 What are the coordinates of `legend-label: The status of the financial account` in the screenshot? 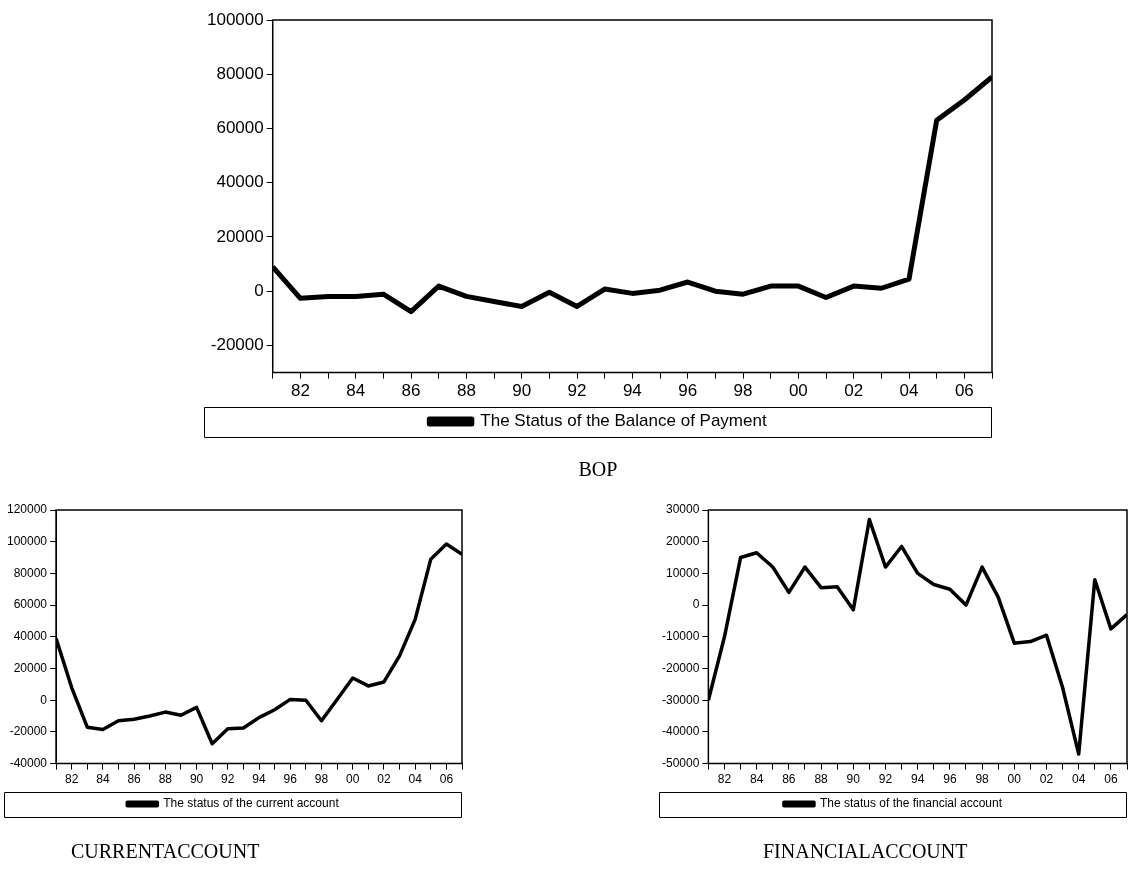 It's located at (911, 803).